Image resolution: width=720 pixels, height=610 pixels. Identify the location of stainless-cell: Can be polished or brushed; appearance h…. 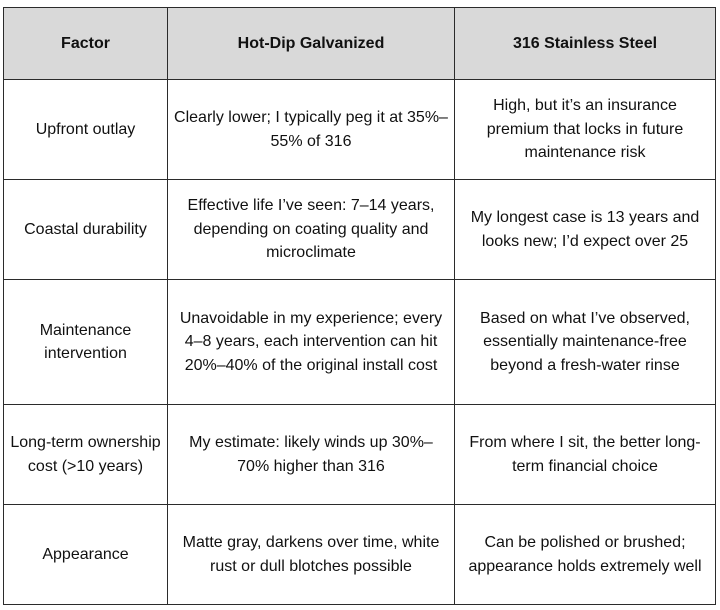
(585, 554).